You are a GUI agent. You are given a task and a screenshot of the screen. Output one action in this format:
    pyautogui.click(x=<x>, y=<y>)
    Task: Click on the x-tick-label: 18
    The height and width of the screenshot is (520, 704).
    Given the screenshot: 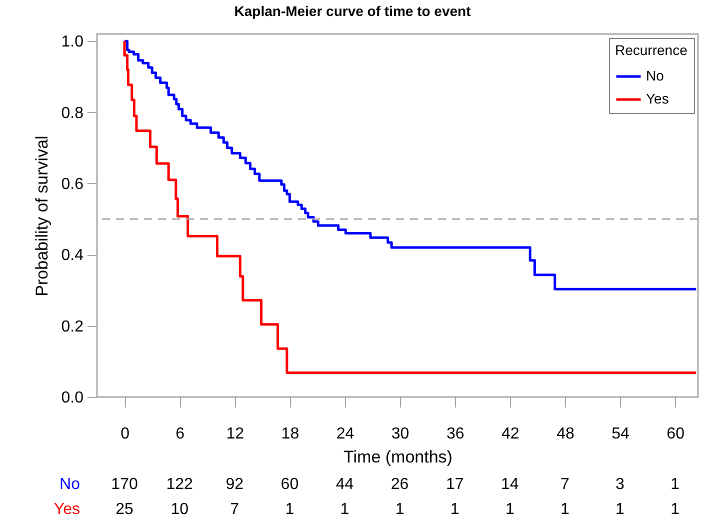 What is the action you would take?
    pyautogui.click(x=290, y=434)
    